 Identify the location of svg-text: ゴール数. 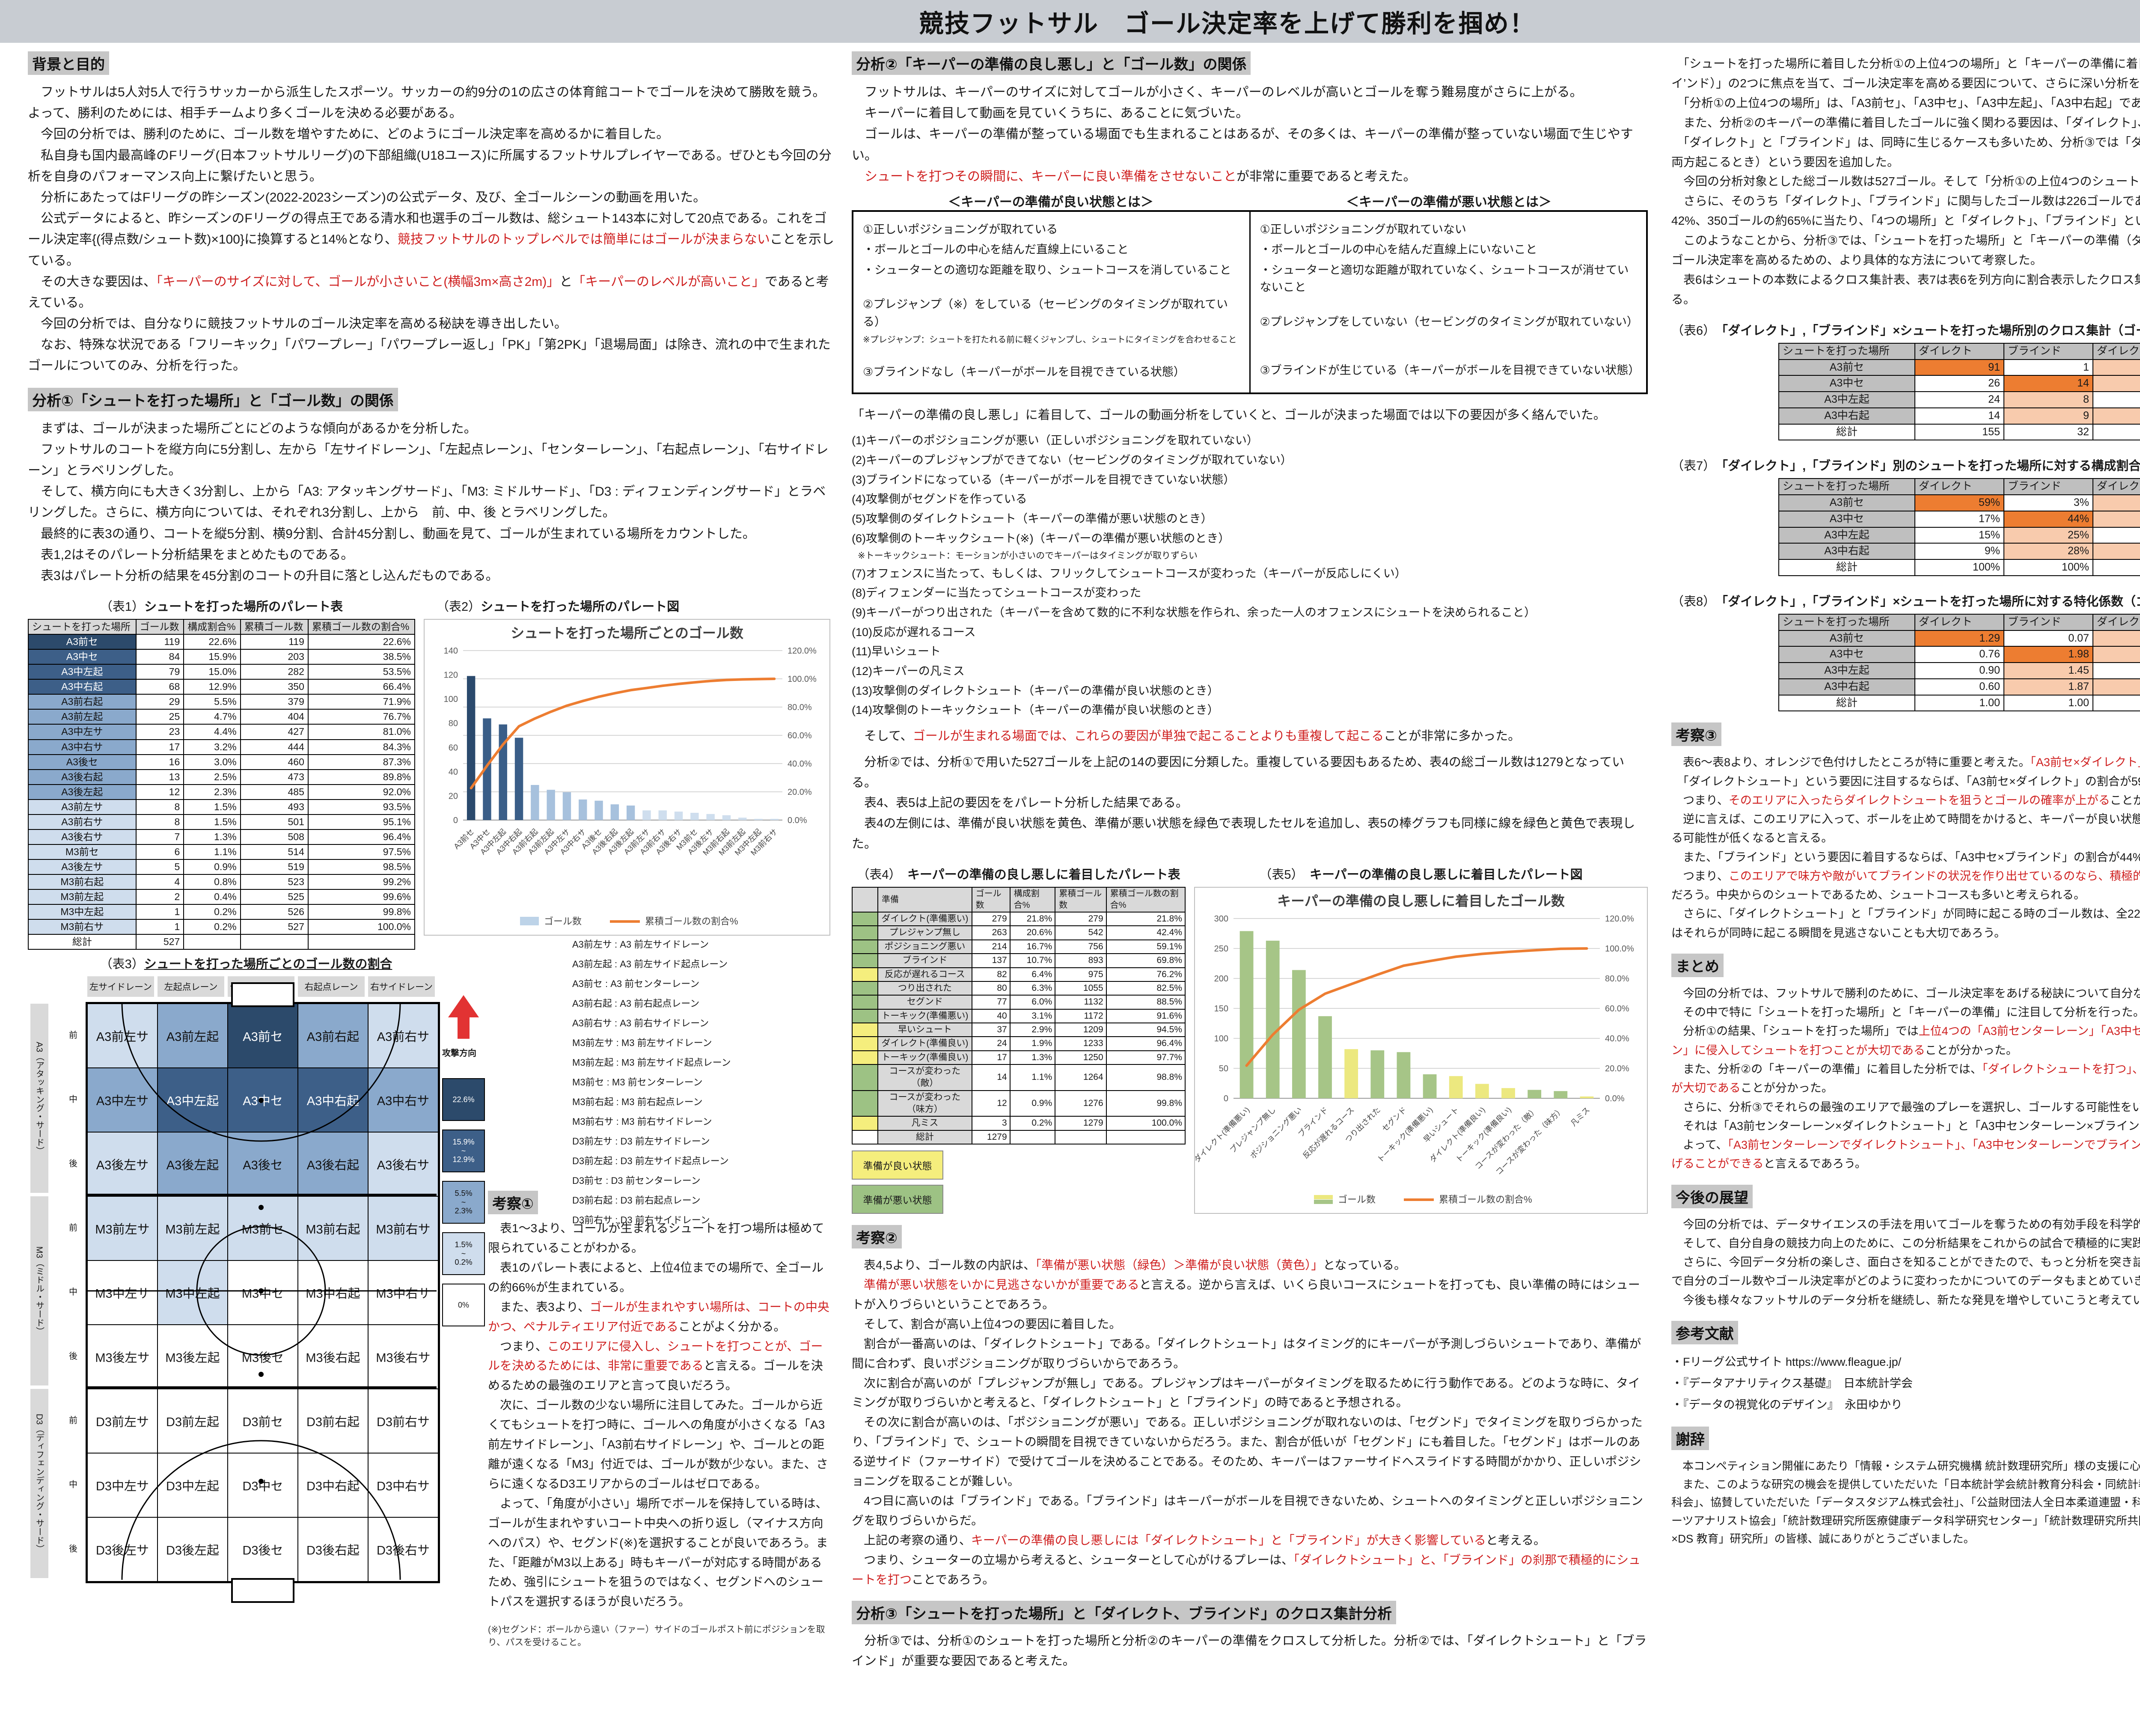
(563, 922).